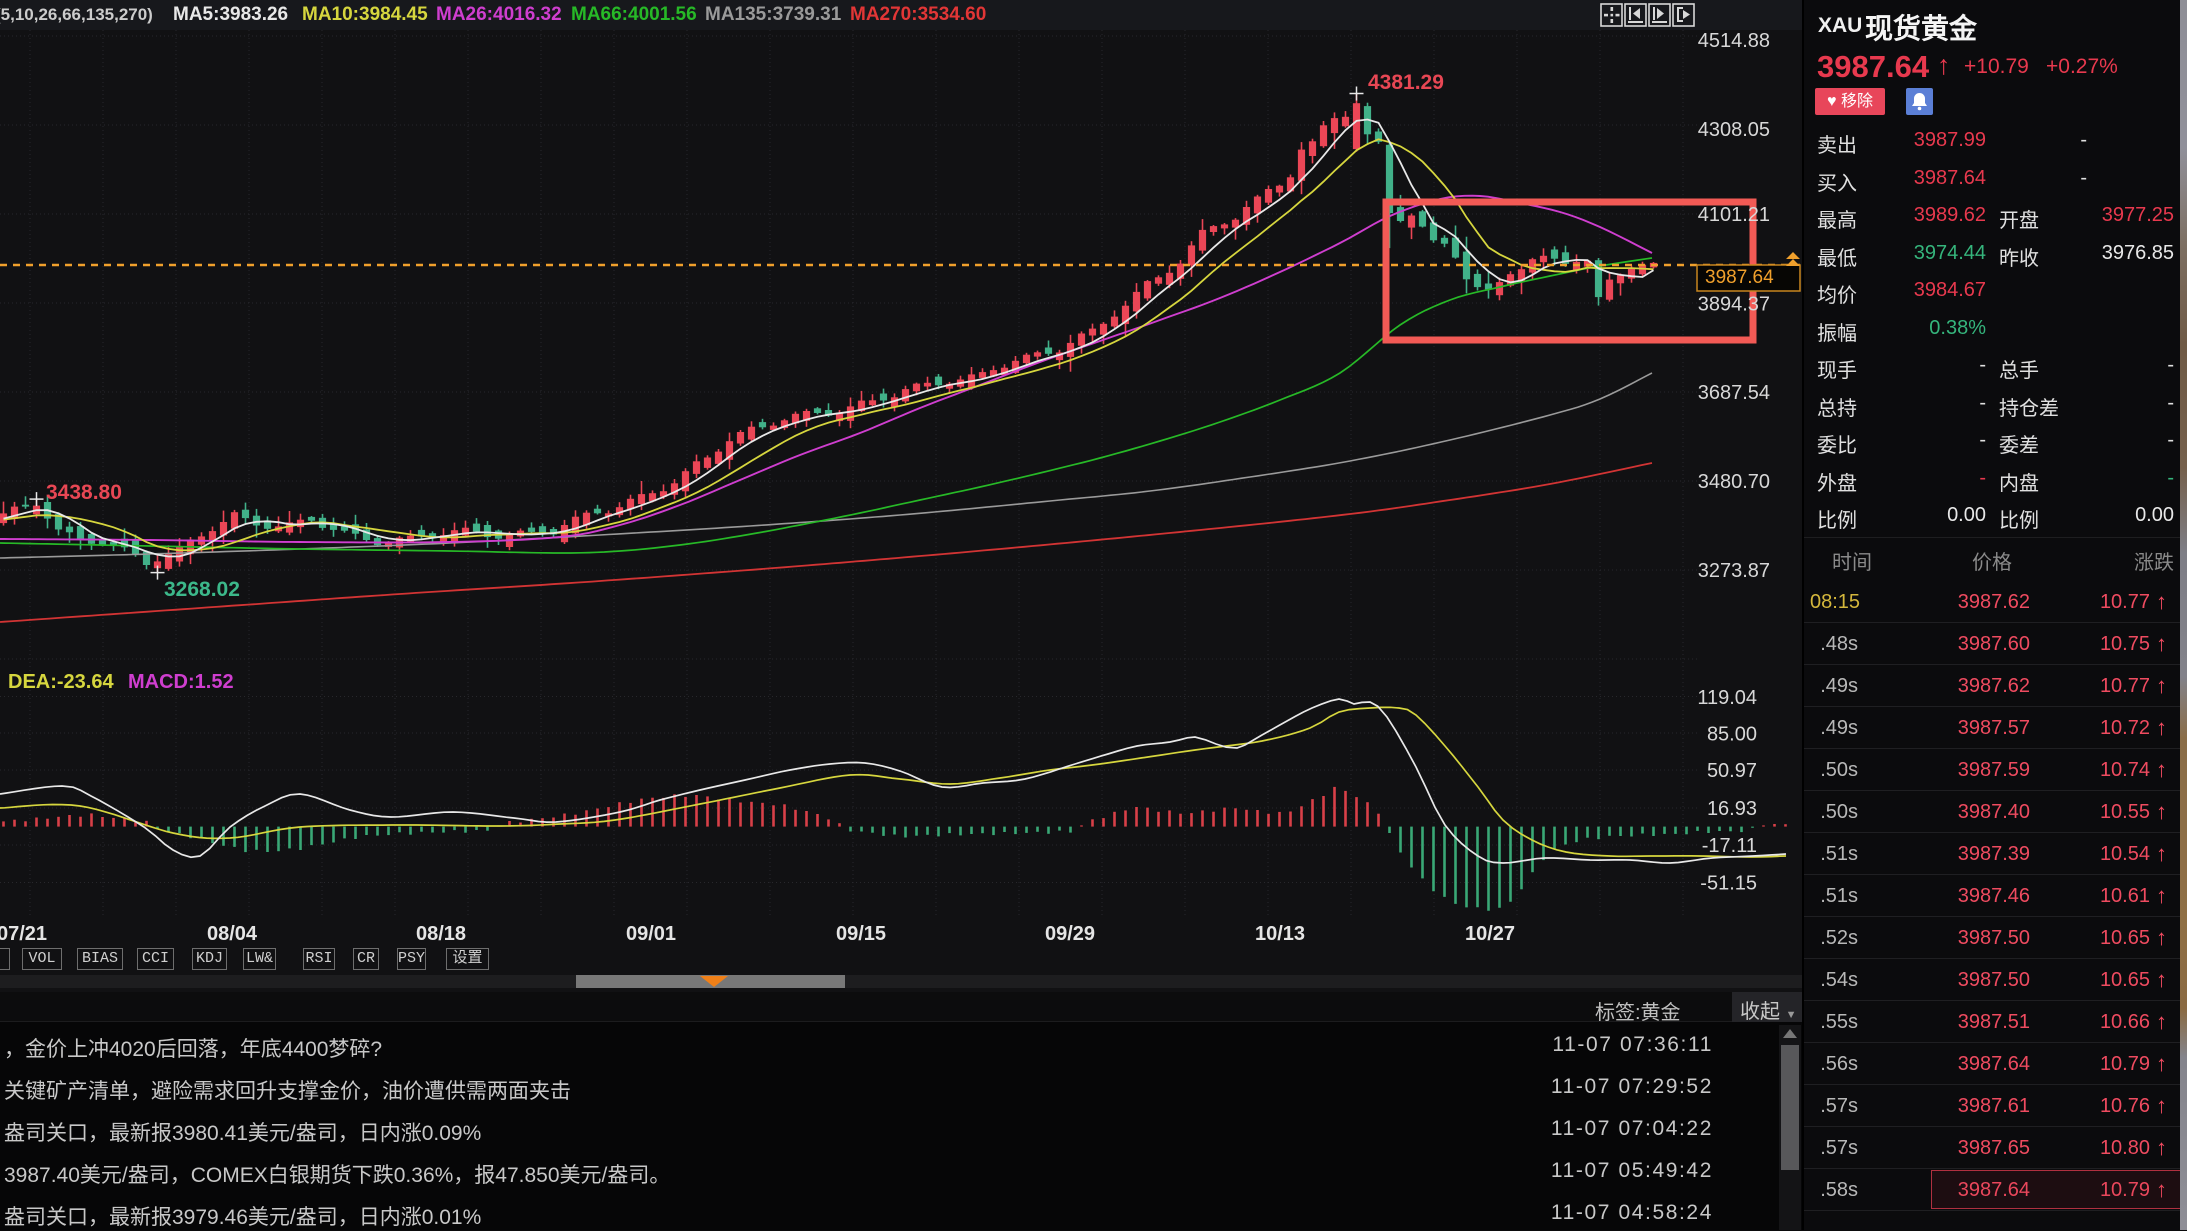  Describe the element at coordinates (1734, 393) in the screenshot. I see `svg-text: 3687.54` at that location.